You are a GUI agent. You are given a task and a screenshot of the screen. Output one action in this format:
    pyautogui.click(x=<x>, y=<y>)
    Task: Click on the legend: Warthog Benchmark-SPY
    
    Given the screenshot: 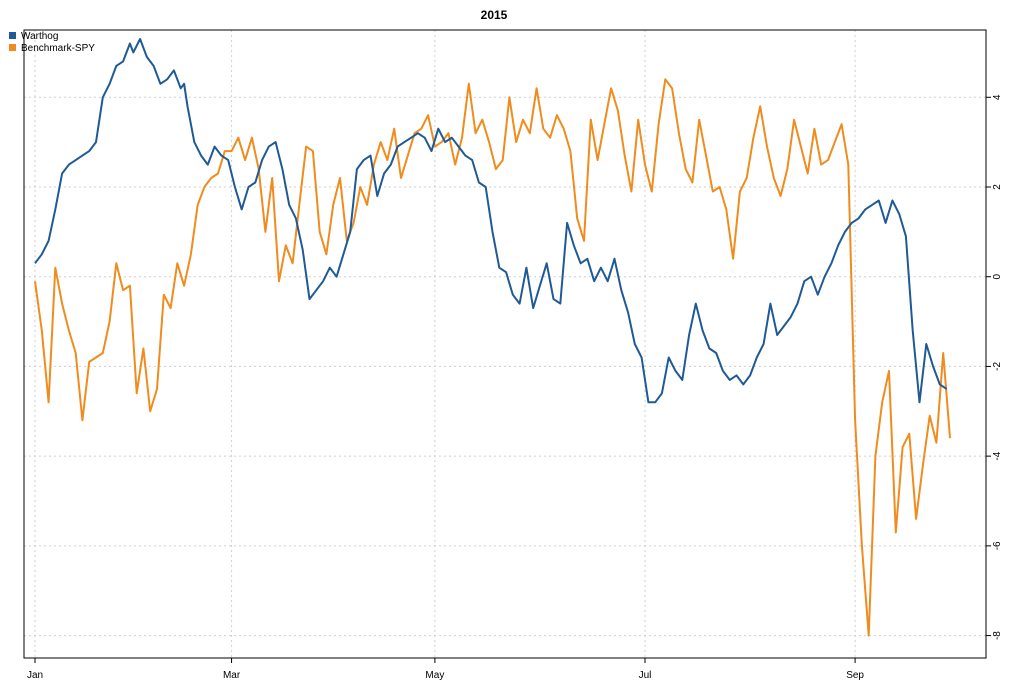 What is the action you would take?
    pyautogui.click(x=52, y=42)
    